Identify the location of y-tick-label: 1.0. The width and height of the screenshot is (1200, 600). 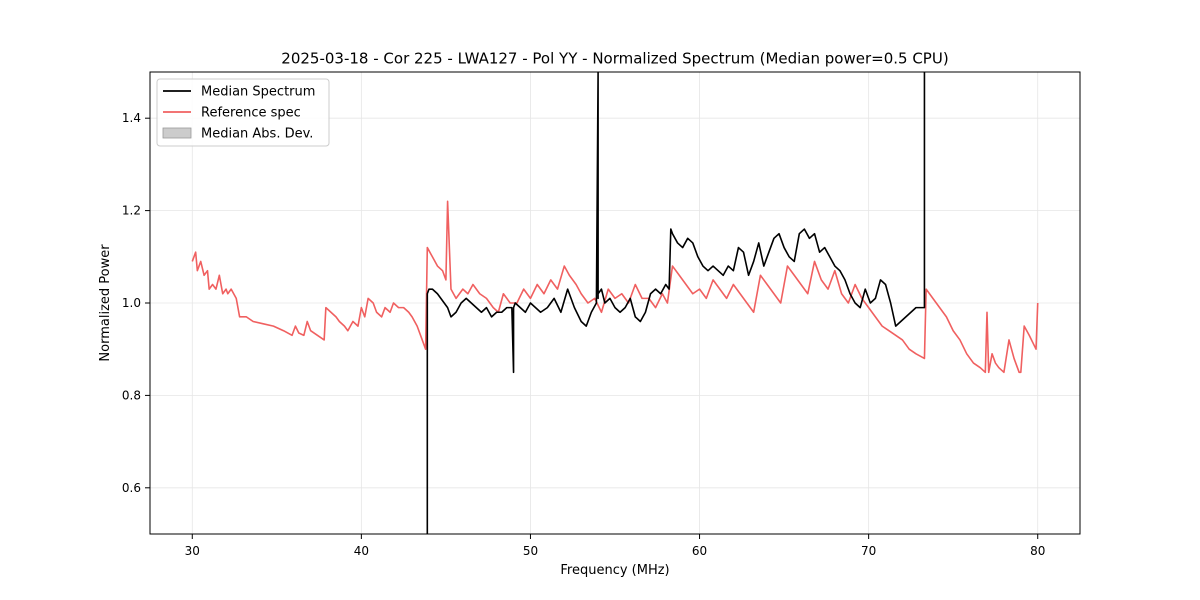
(131, 303).